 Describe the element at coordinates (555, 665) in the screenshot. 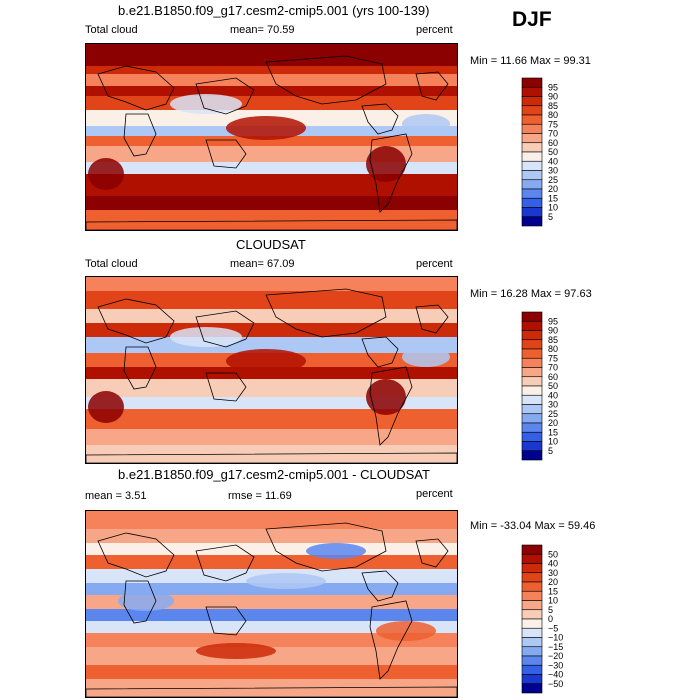

I see `colorbar-tick-label: −30` at that location.